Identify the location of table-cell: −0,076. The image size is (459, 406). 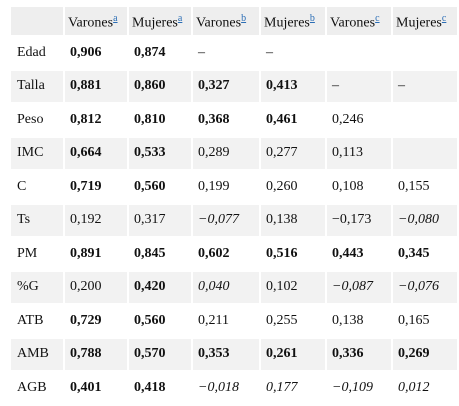
(425, 287).